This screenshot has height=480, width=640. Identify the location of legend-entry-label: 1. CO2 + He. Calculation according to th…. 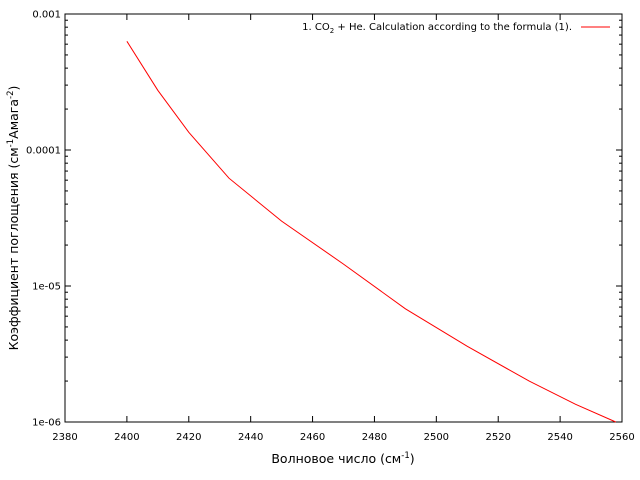
(437, 28).